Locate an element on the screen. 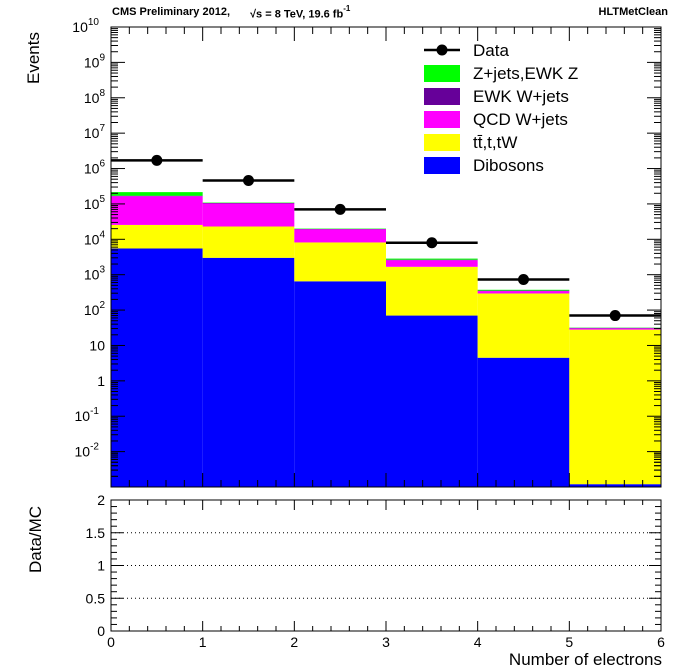  y-tick-label-8: 10⁶ is located at coordinates (95, 168).